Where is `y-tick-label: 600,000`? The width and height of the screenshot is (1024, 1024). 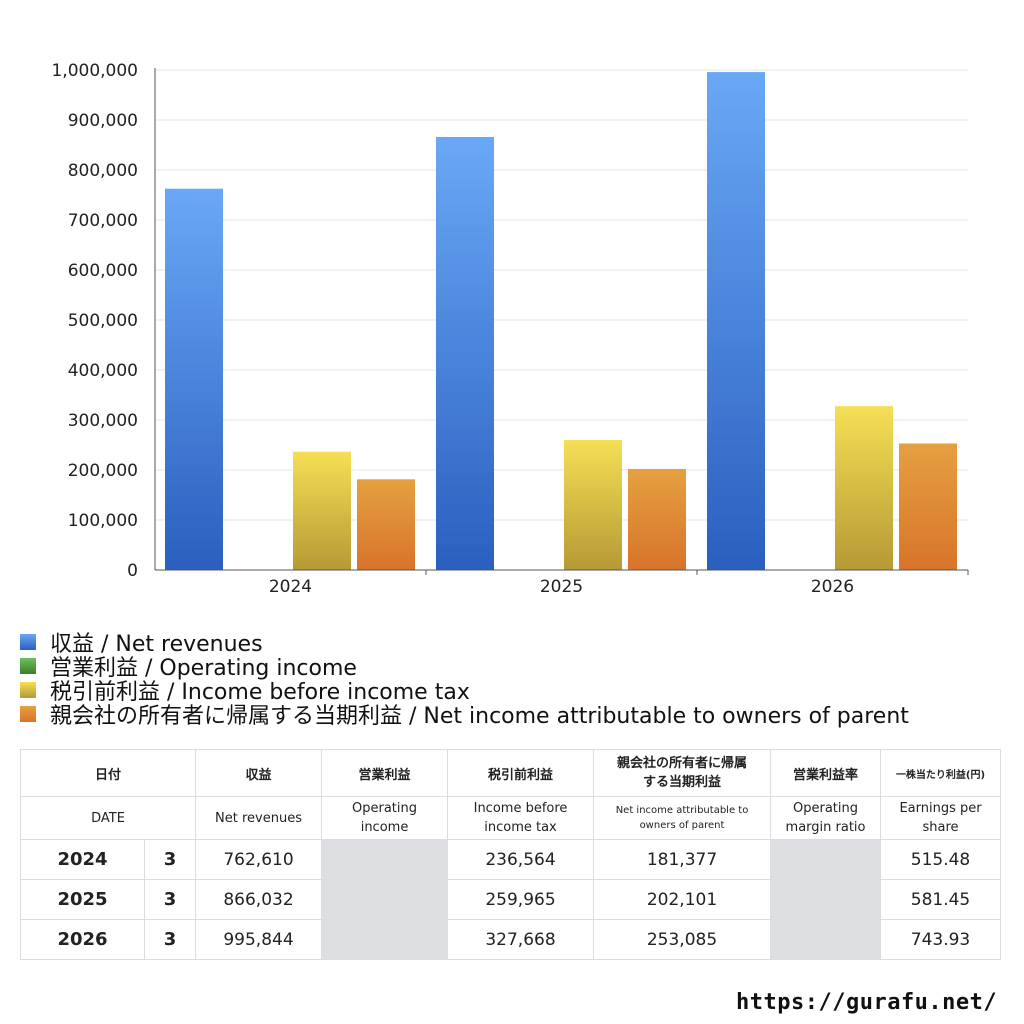
y-tick-label: 600,000 is located at coordinates (103, 271).